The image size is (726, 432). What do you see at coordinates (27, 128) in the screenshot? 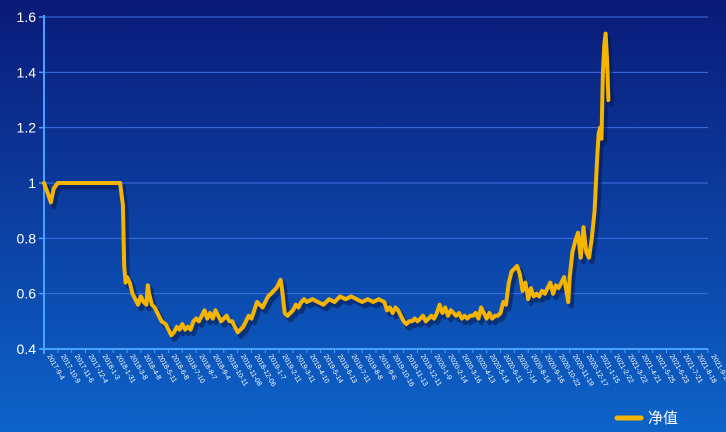
I see `y-tick-label: 1.2` at bounding box center [27, 128].